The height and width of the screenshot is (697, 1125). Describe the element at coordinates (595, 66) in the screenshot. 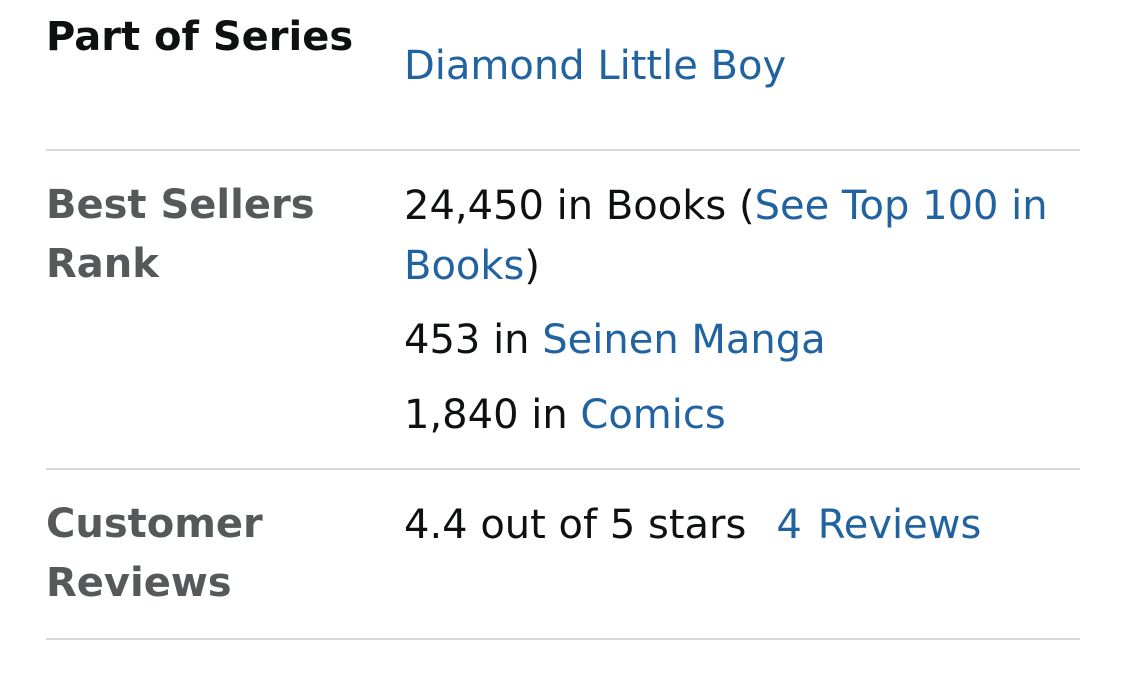

I see `series-link: Diamond Little Boy` at that location.